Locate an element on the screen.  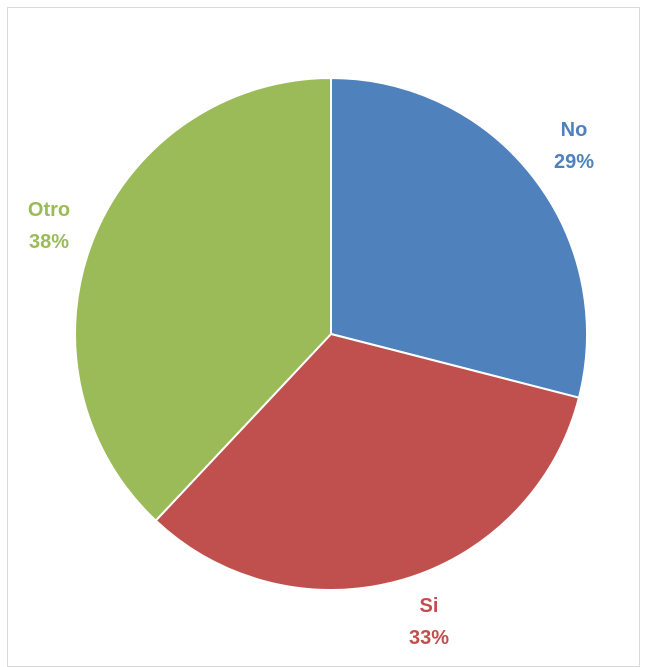
slice-label-no-name: No is located at coordinates (574, 130).